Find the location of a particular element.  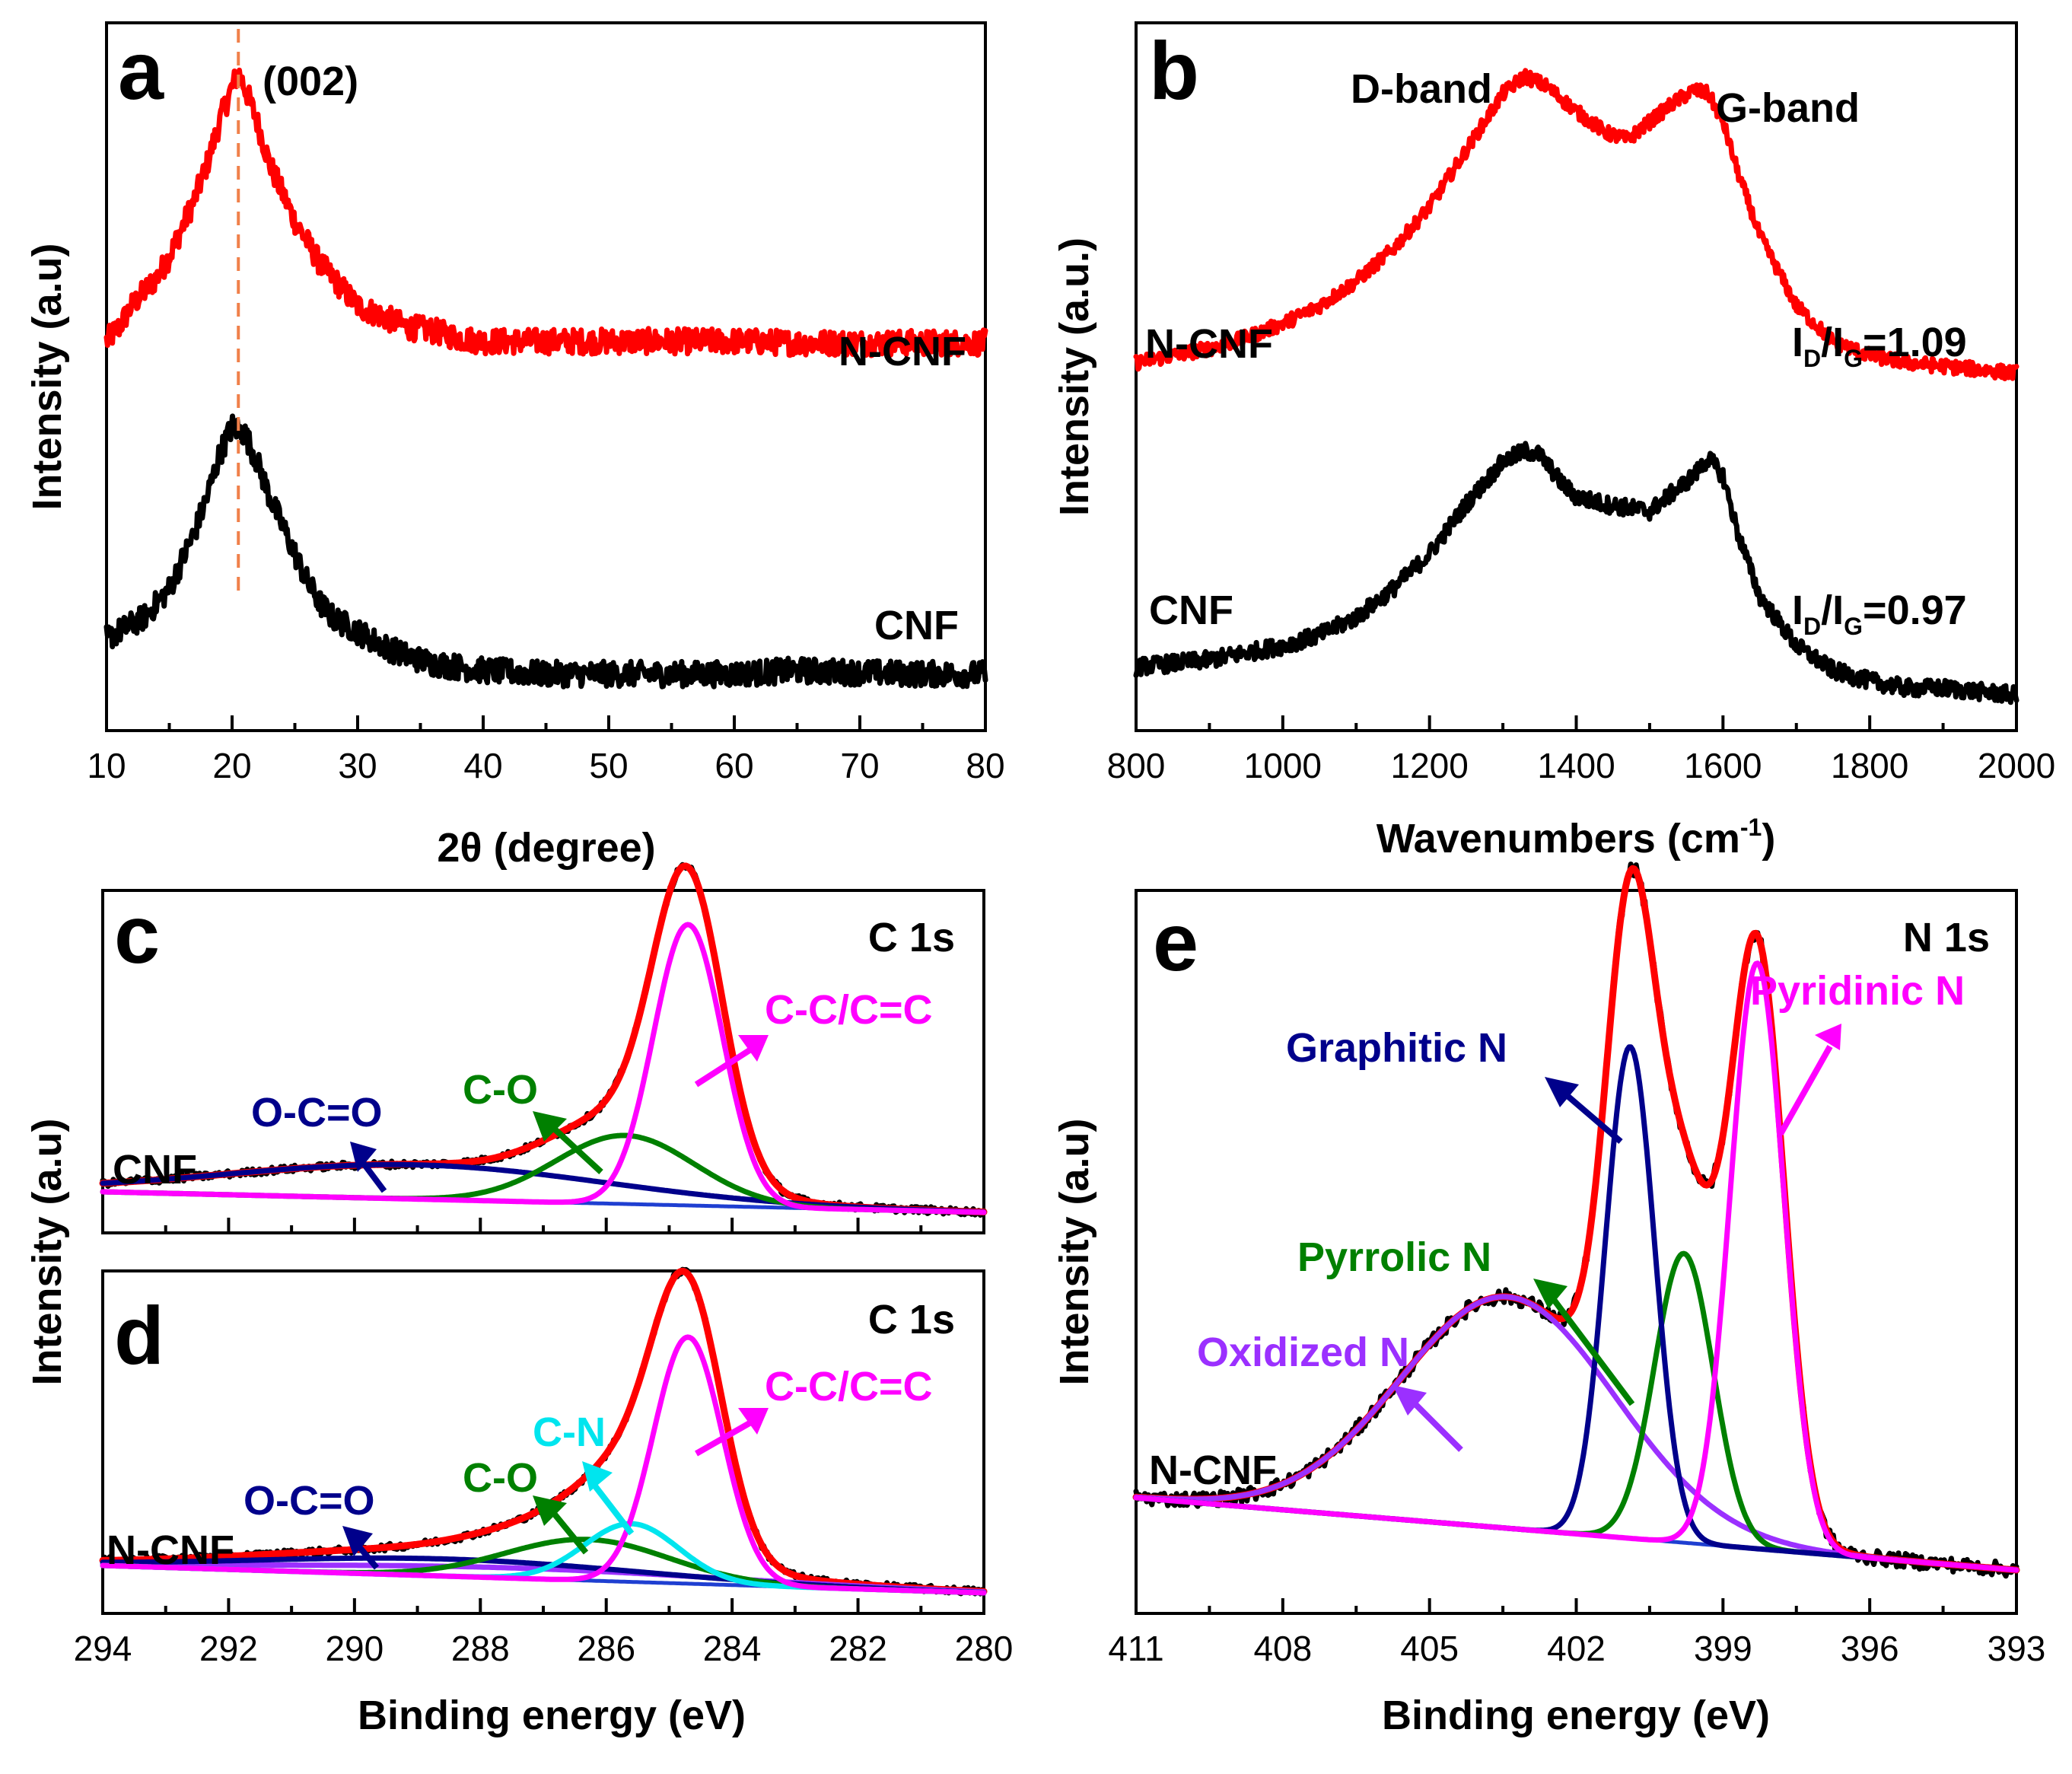

ratio-cnf-sub-g: G is located at coordinates (1853, 627).